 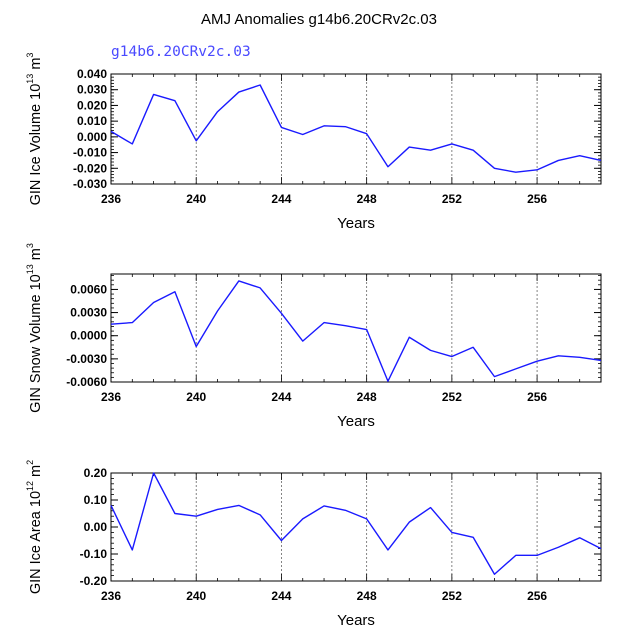 What do you see at coordinates (181, 52) in the screenshot?
I see `case-subtitle: g14b6.20CRv2c.03` at bounding box center [181, 52].